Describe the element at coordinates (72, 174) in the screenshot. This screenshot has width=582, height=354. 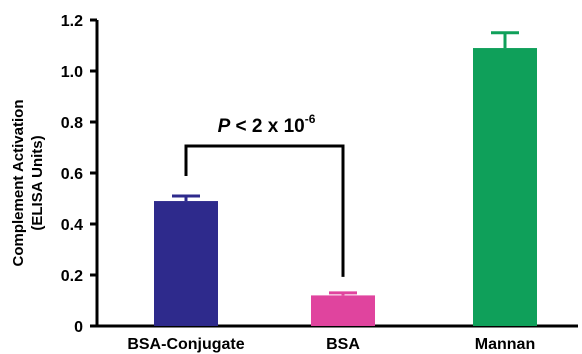
I see `y-tick-label: 0.6` at that location.